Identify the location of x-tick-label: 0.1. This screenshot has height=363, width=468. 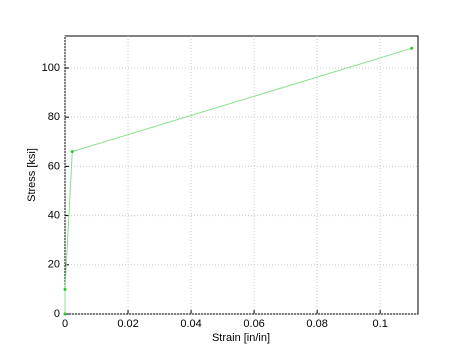
(380, 324).